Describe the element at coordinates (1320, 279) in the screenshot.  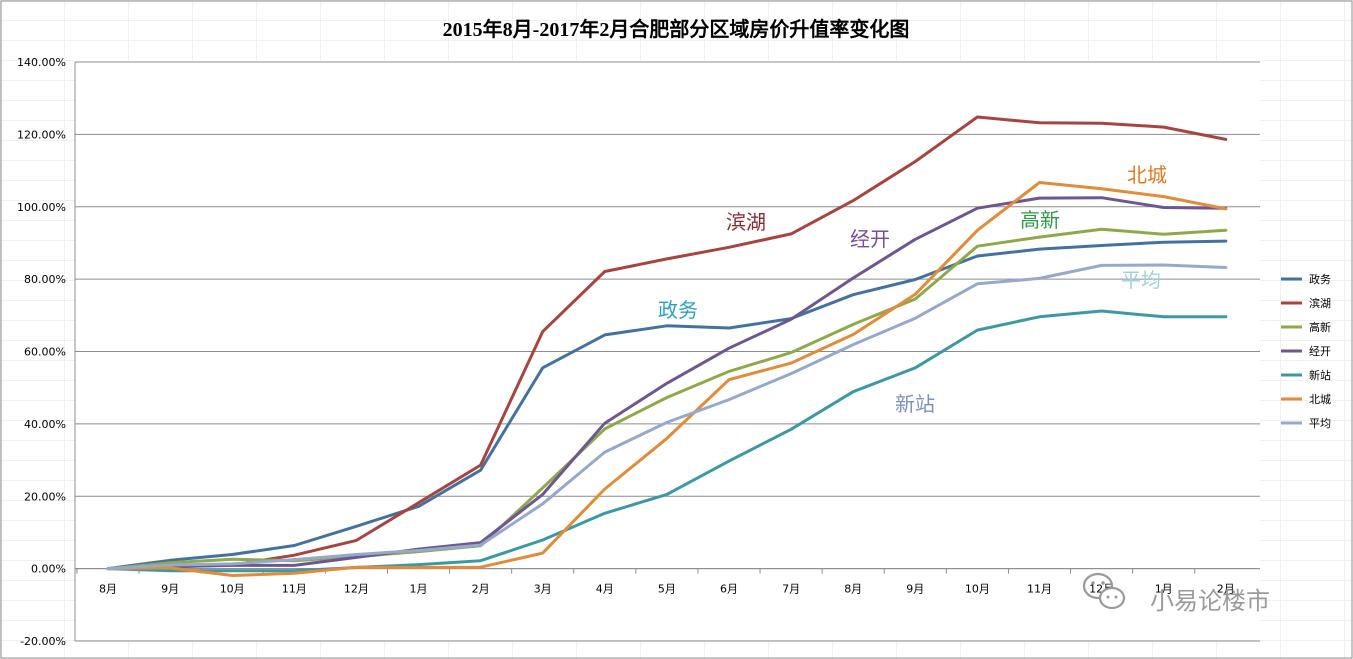
I see `legend-label: 政务` at that location.